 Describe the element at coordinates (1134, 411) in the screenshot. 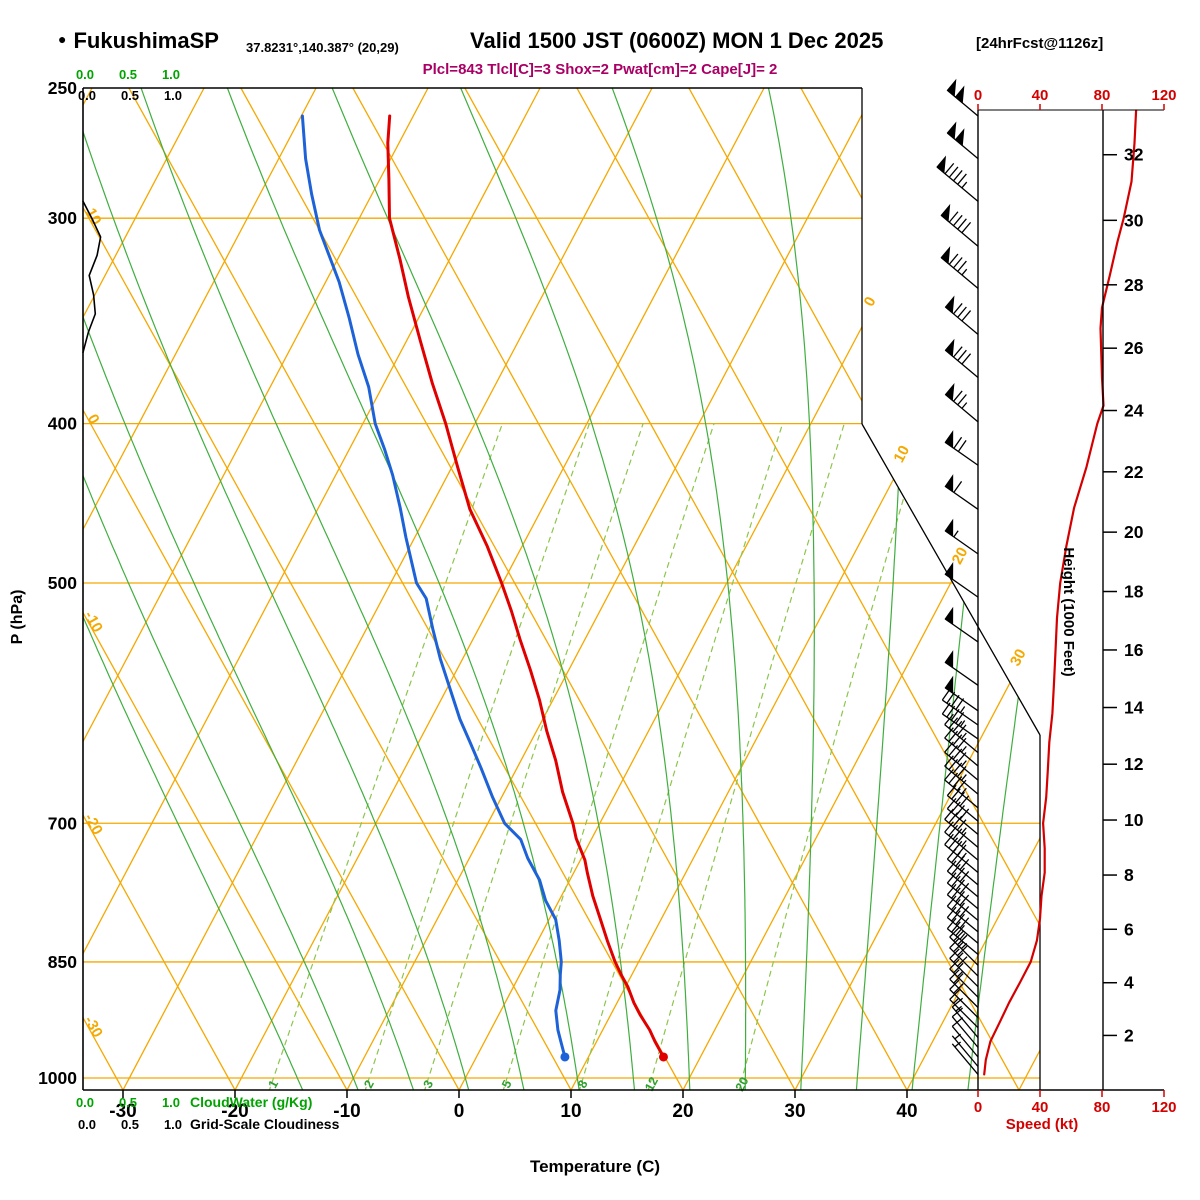

I see `svg-text: 24` at that location.